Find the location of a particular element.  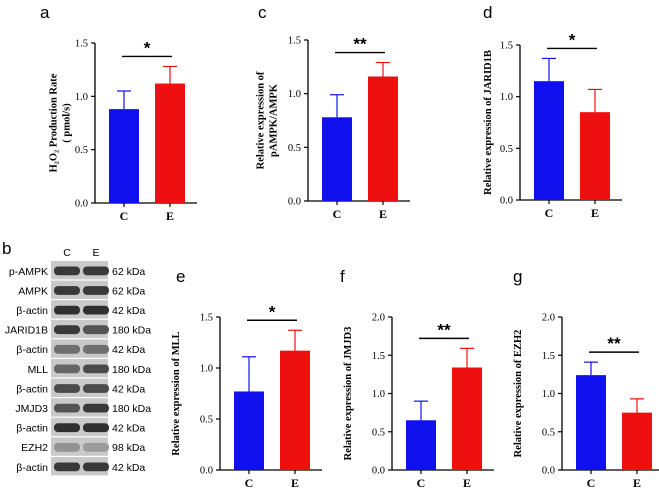

y-axis-label: H₂O₂ Production Rate( pmol/s) is located at coordinates (61, 122).